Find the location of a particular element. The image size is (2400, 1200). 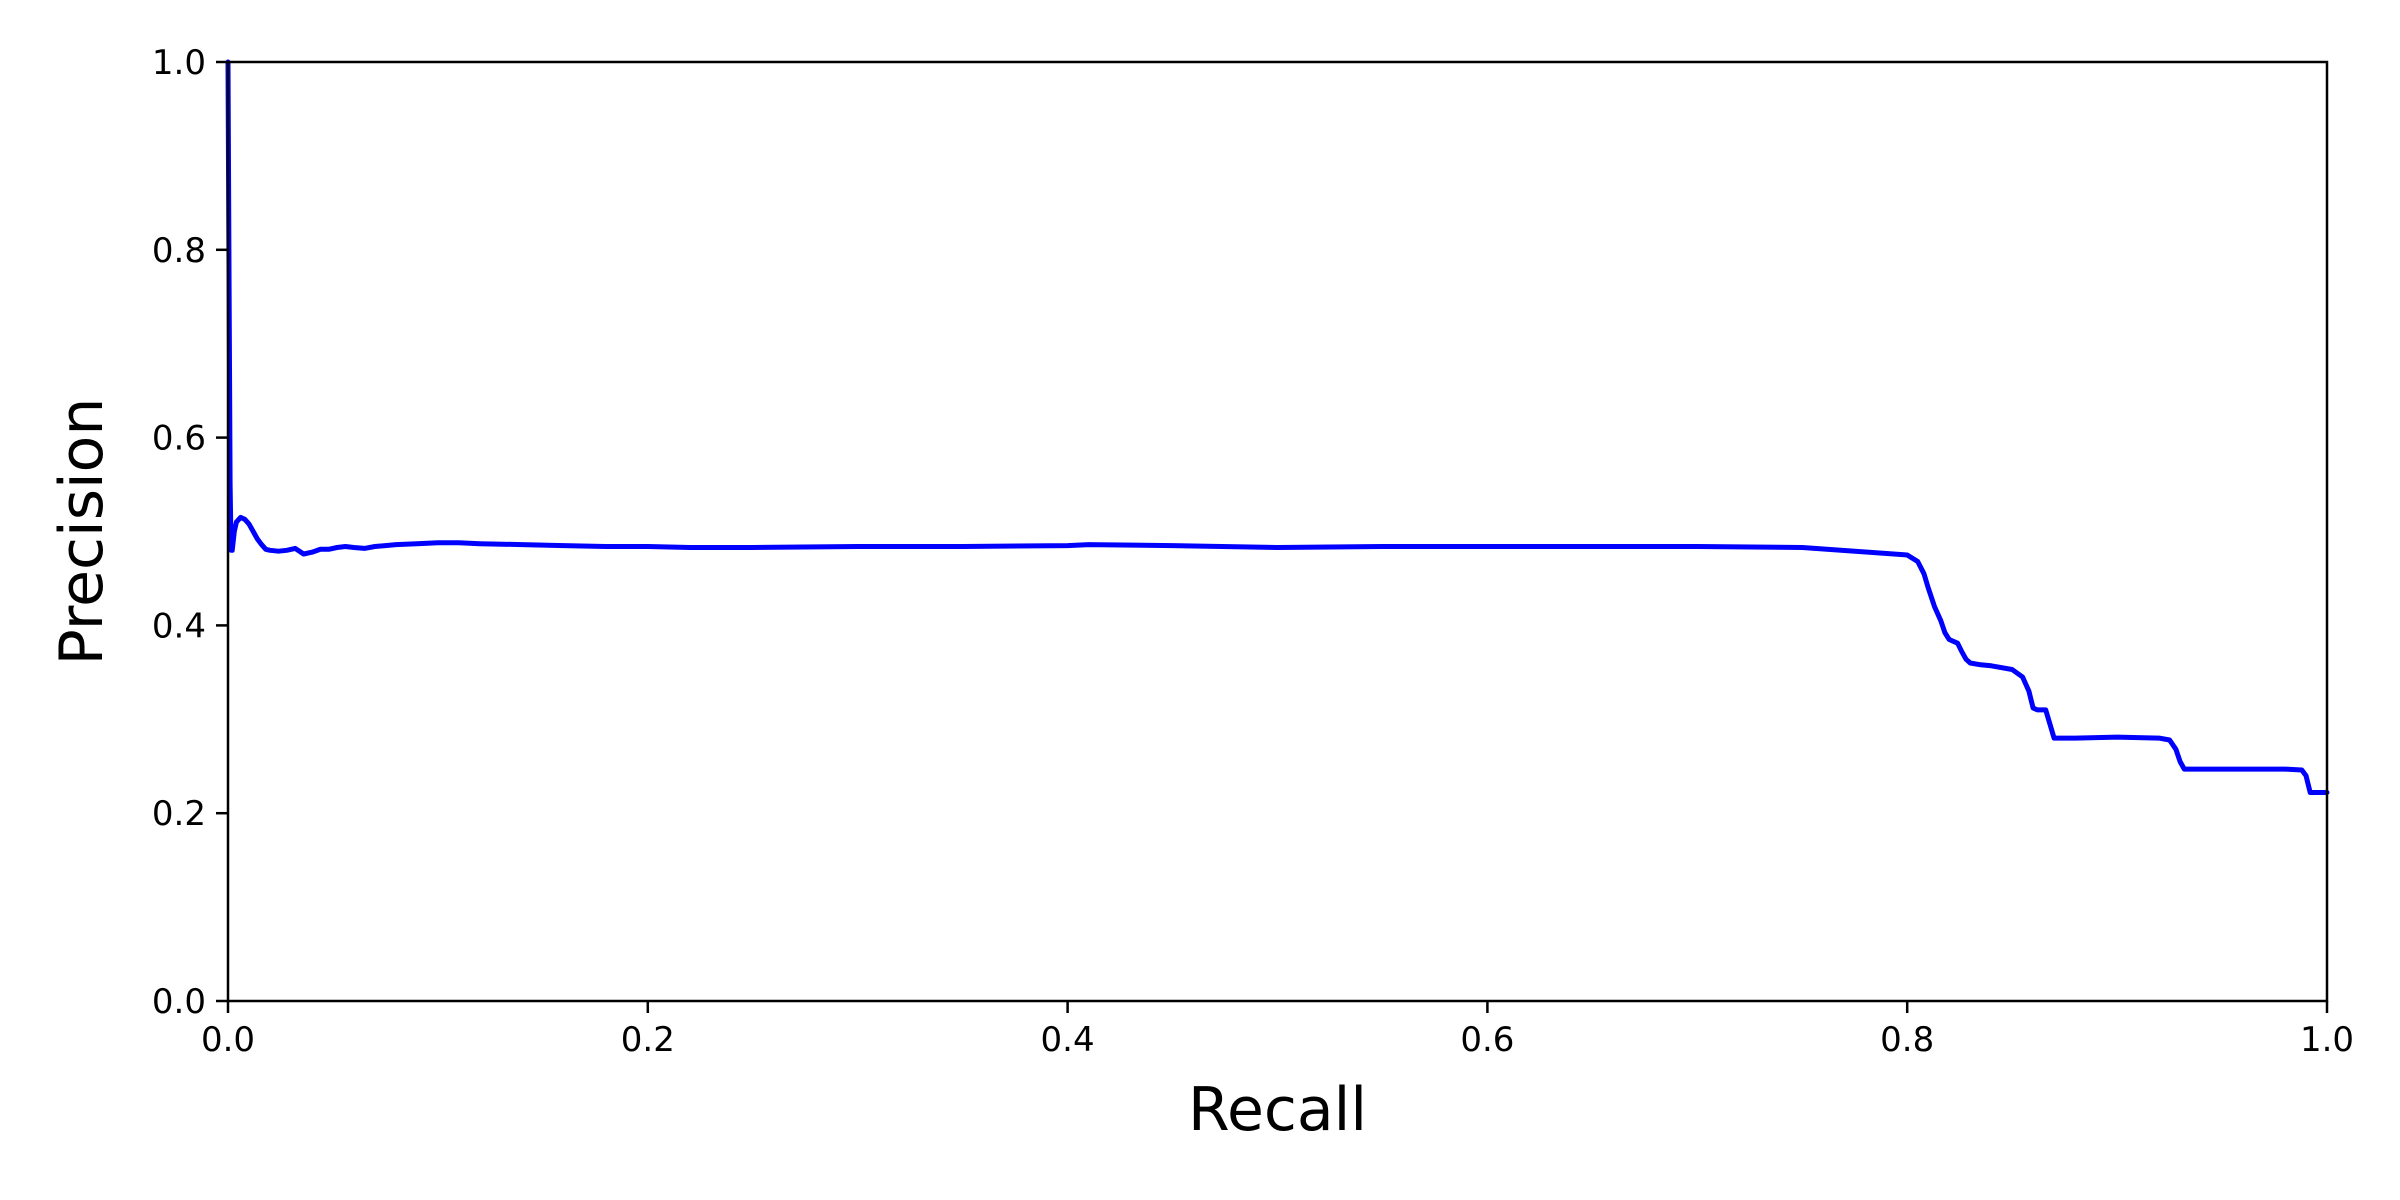

x-tick-label: 1.0 is located at coordinates (2327, 1040).